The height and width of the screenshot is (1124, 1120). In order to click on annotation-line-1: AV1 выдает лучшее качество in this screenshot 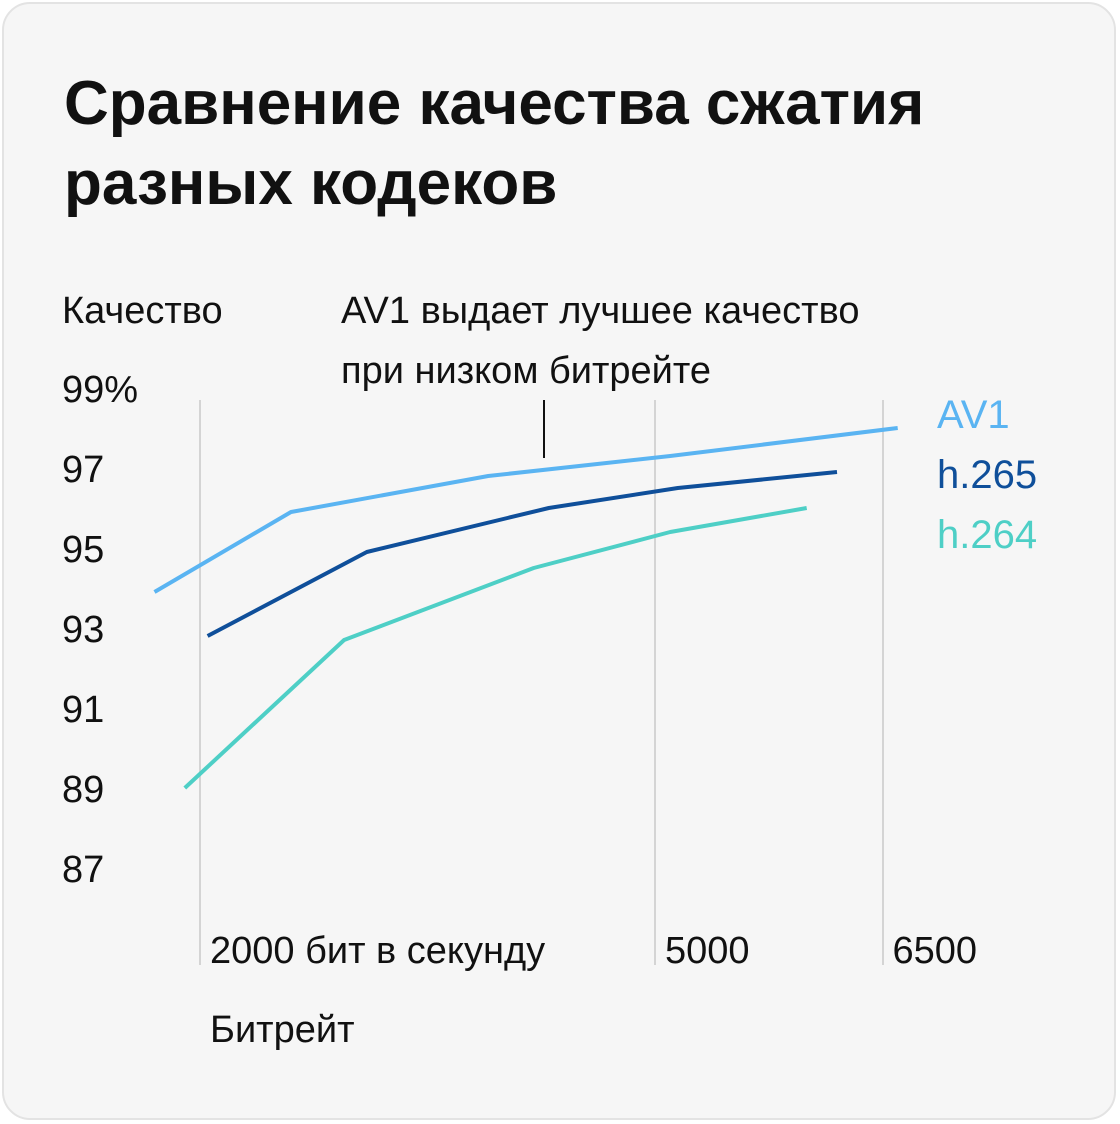, I will do `click(600, 311)`.